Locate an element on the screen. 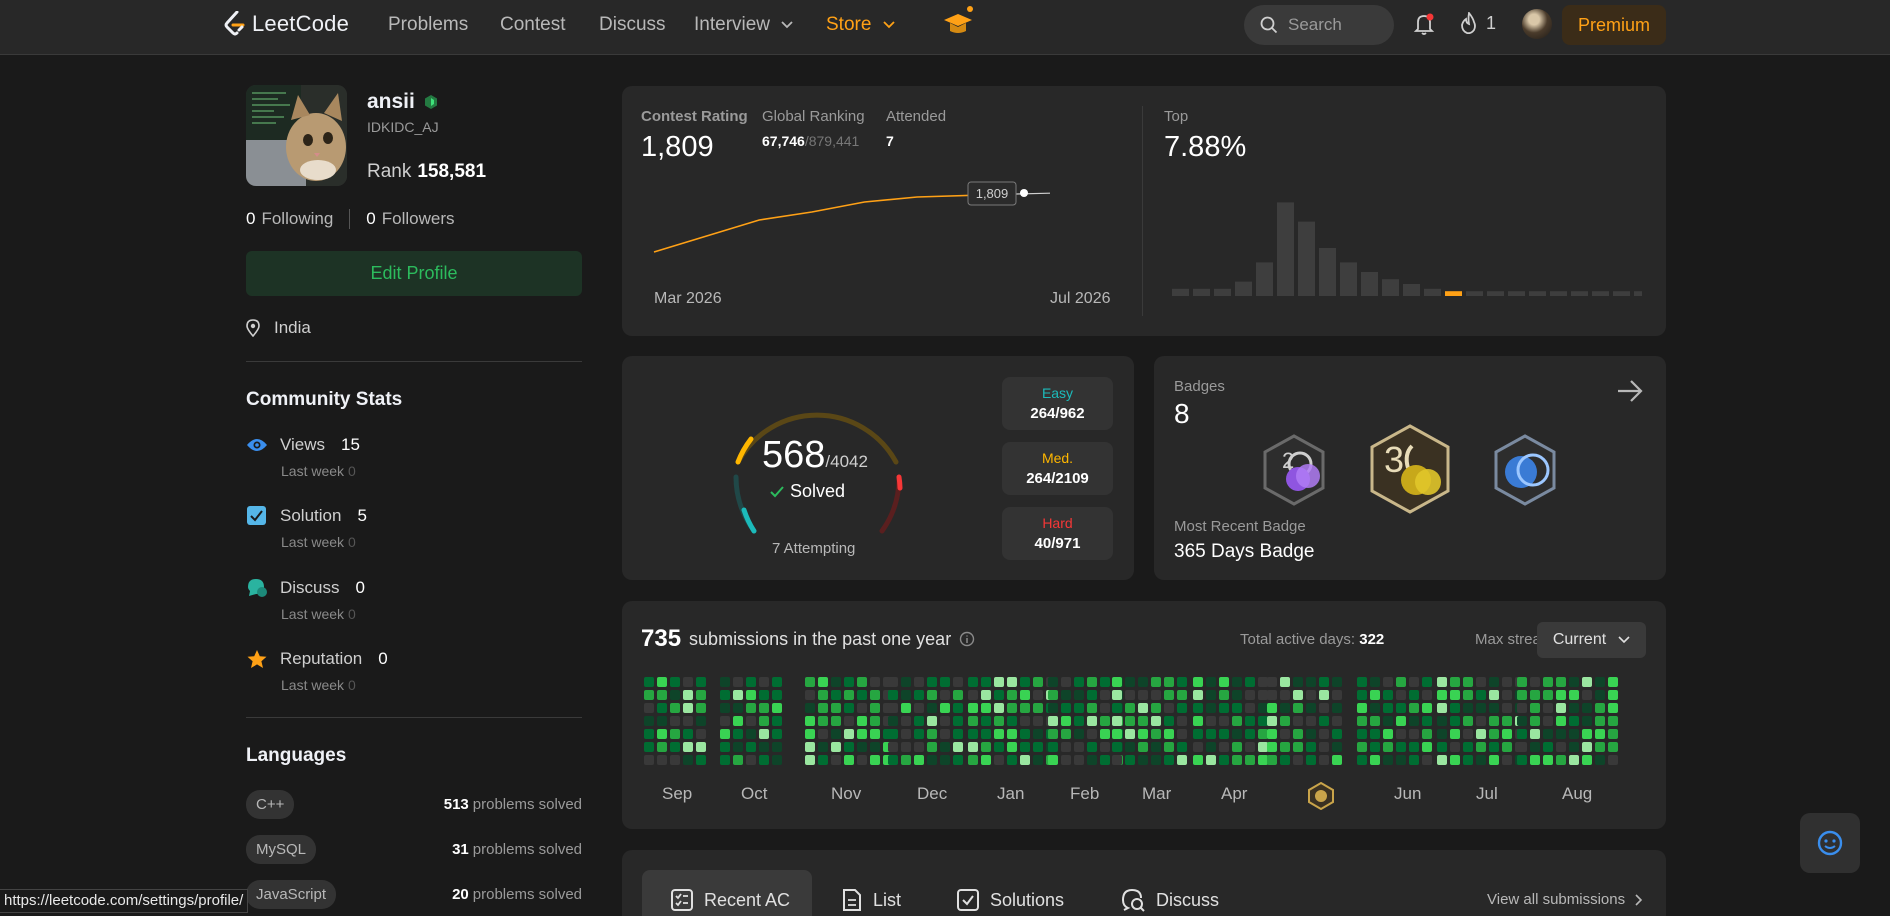  200-days-badge-icon: 2 is located at coordinates (1294, 470).